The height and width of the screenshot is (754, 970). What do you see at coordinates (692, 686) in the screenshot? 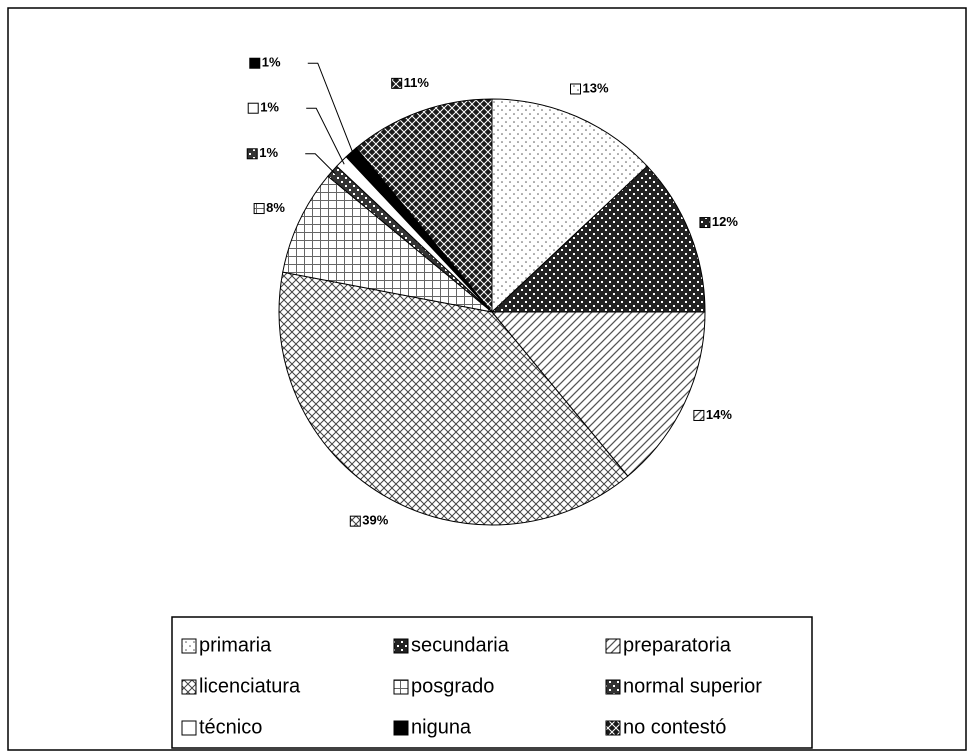
I see `legend-label: normal superior` at bounding box center [692, 686].